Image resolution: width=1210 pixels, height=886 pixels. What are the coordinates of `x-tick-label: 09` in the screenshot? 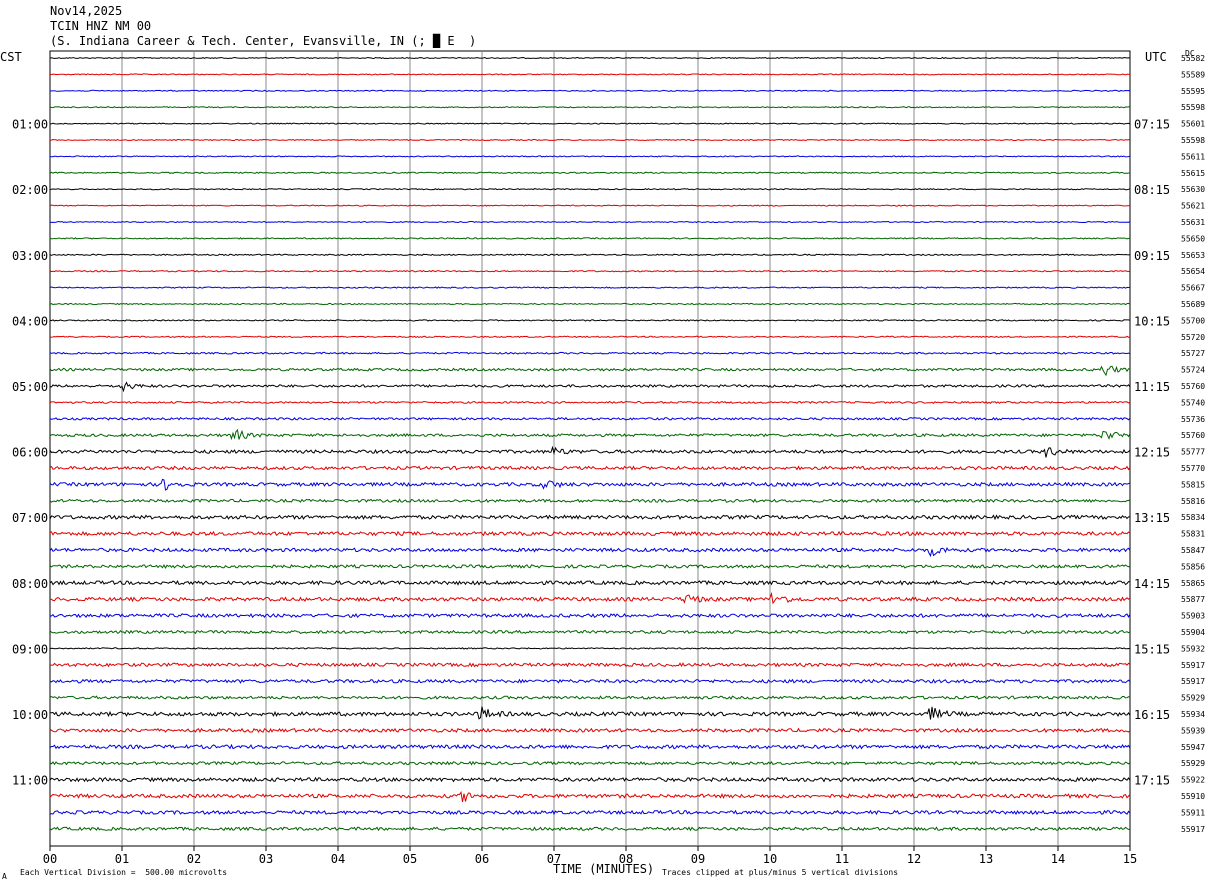 It's located at (698, 859).